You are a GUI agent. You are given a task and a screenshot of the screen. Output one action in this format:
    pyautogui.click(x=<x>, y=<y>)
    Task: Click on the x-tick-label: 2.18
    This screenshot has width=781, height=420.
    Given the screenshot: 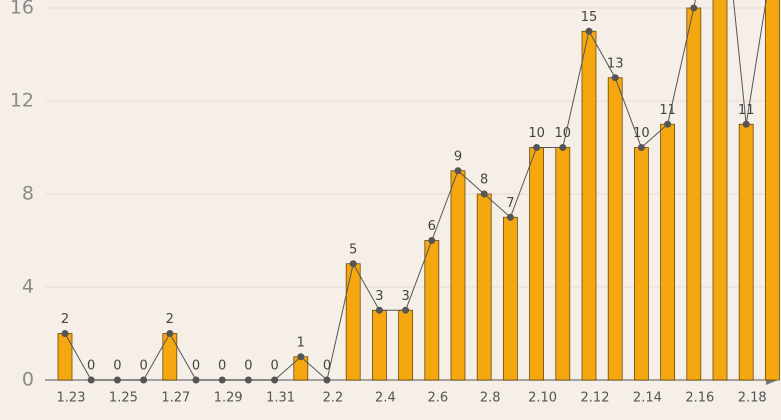 What is the action you would take?
    pyautogui.click(x=752, y=398)
    